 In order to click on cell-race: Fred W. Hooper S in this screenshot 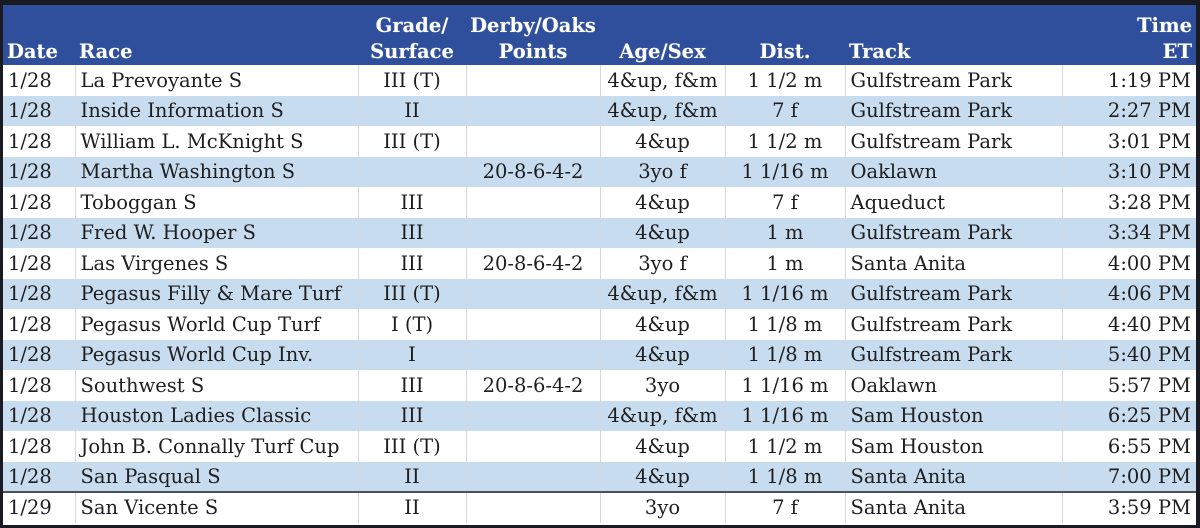, I will do `click(217, 232)`.